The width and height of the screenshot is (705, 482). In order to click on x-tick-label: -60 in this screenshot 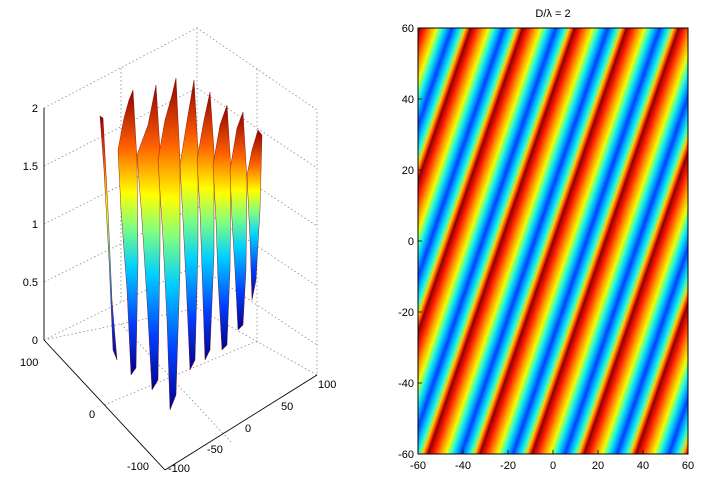, I will do `click(418, 466)`.